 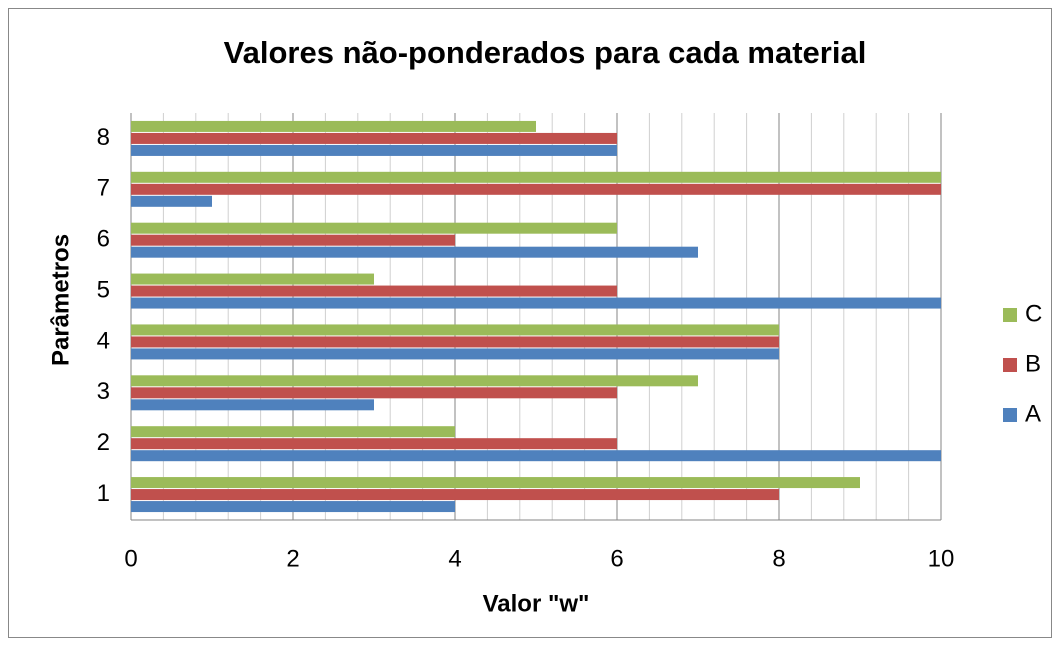 I want to click on legend-label: A, so click(x=1033, y=413).